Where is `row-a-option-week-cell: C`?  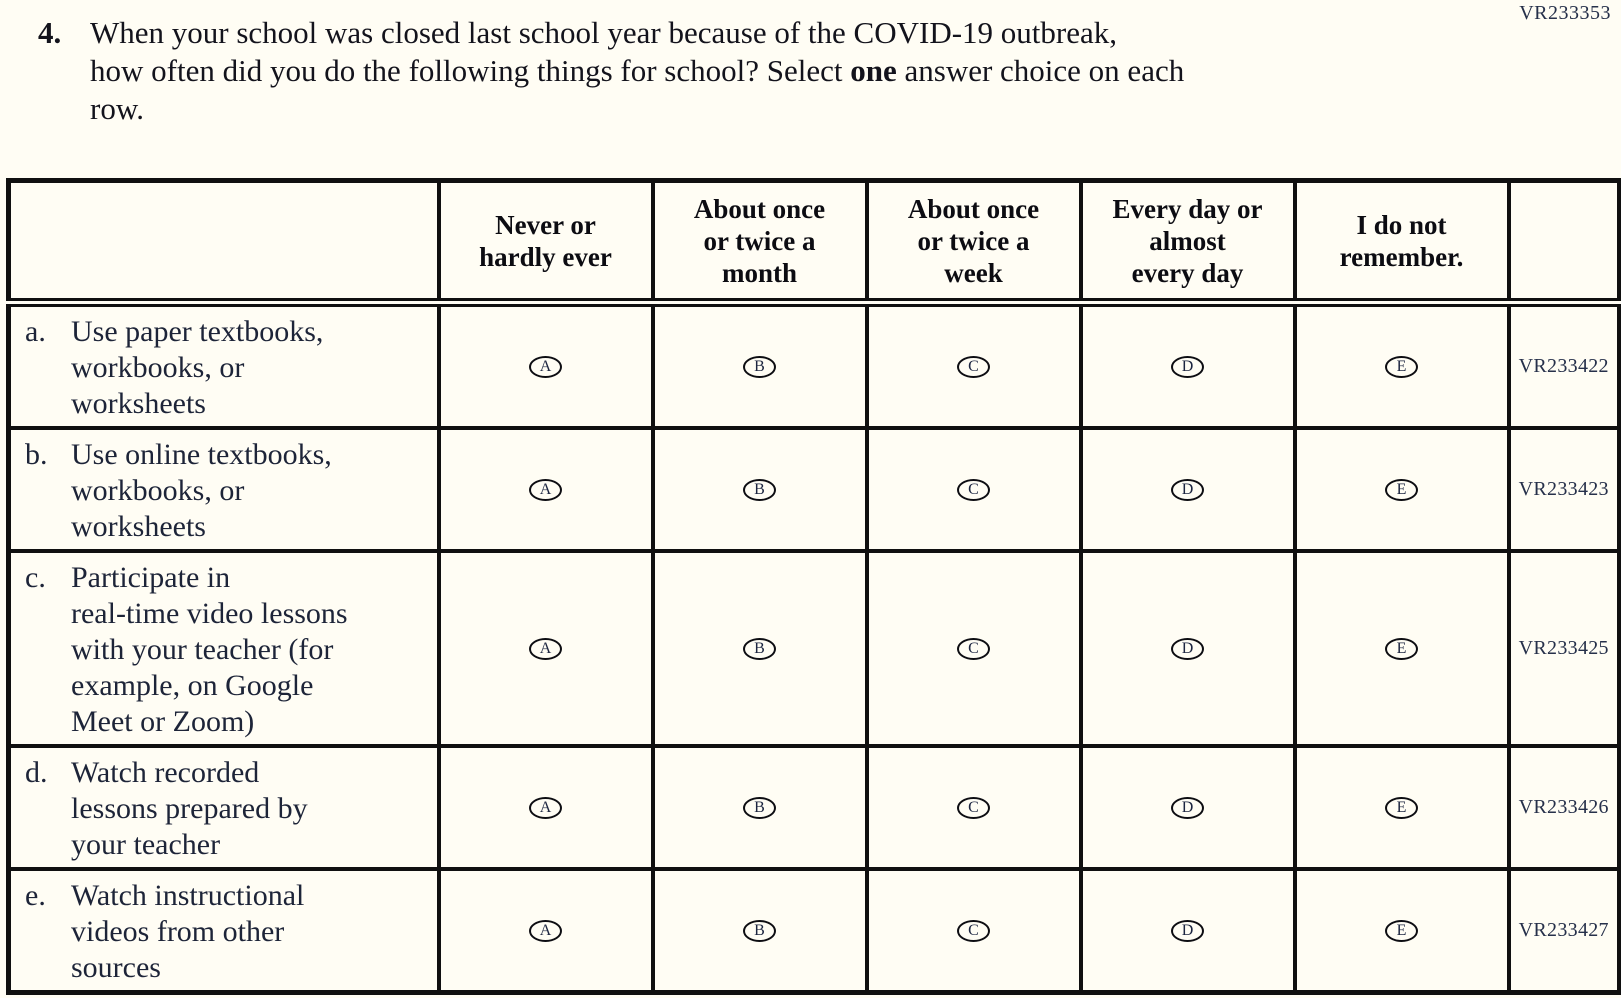
row-a-option-week-cell: C is located at coordinates (973, 365).